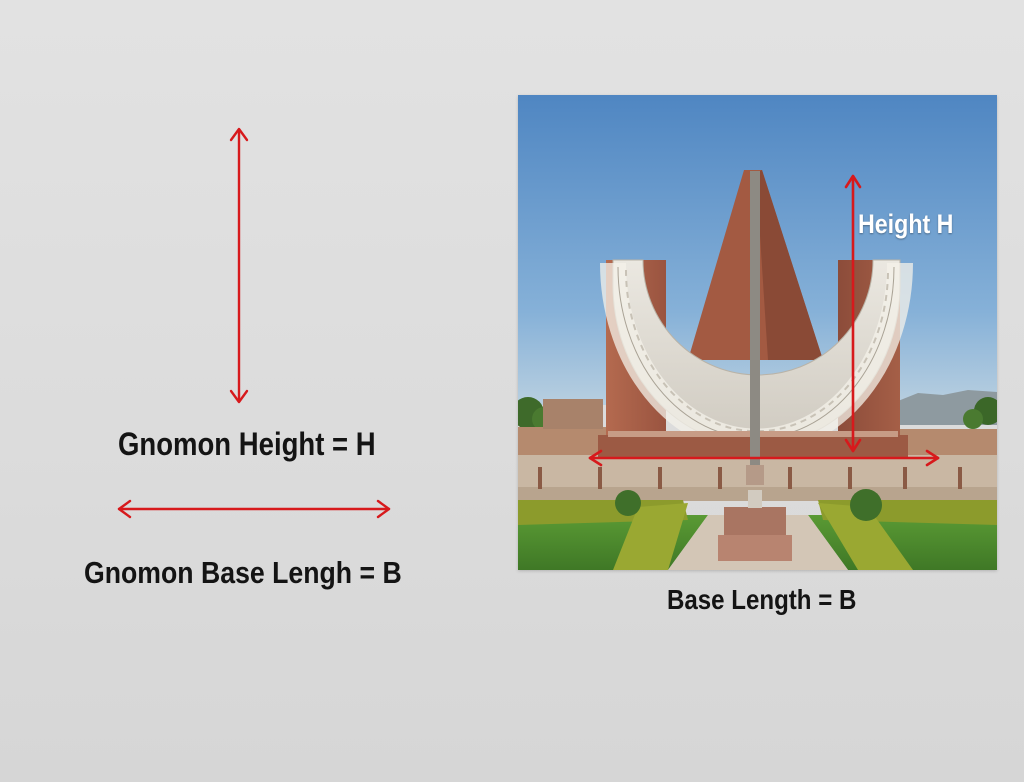 Image resolution: width=1024 pixels, height=782 pixels. What do you see at coordinates (239, 265) in the screenshot?
I see `gnomon-height-arrow` at bounding box center [239, 265].